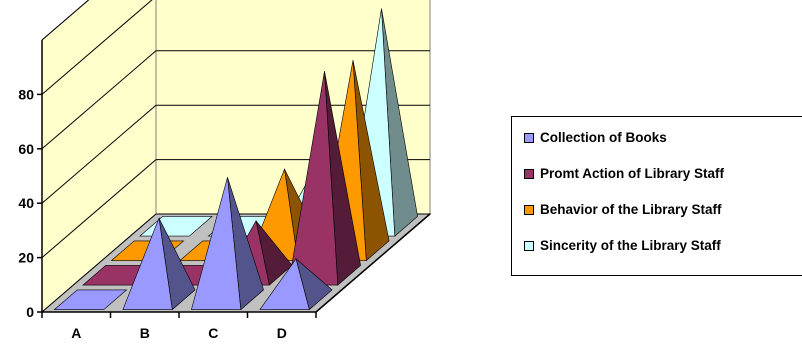  I want to click on y-tick-label: 80, so click(26, 94).